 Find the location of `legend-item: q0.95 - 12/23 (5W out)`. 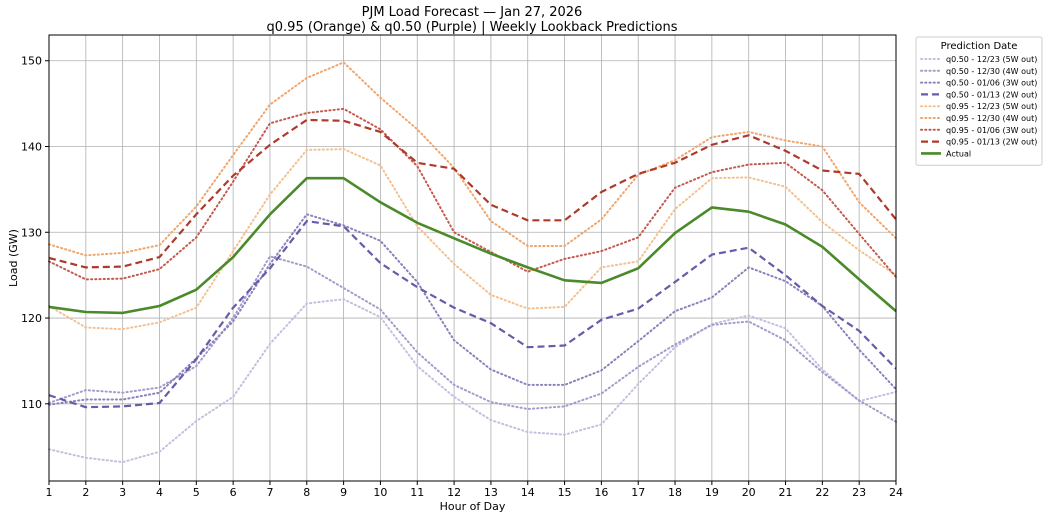

legend-item: q0.95 - 12/23 (5W out) is located at coordinates (978, 106).